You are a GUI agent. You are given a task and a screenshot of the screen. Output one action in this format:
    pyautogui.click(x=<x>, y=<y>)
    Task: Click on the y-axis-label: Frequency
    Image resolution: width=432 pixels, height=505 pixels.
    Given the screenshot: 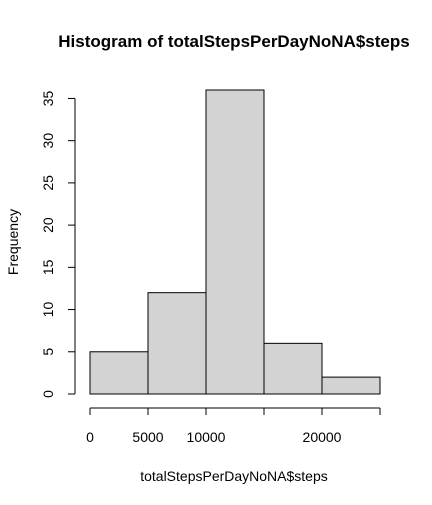 What is the action you would take?
    pyautogui.click(x=13, y=242)
    